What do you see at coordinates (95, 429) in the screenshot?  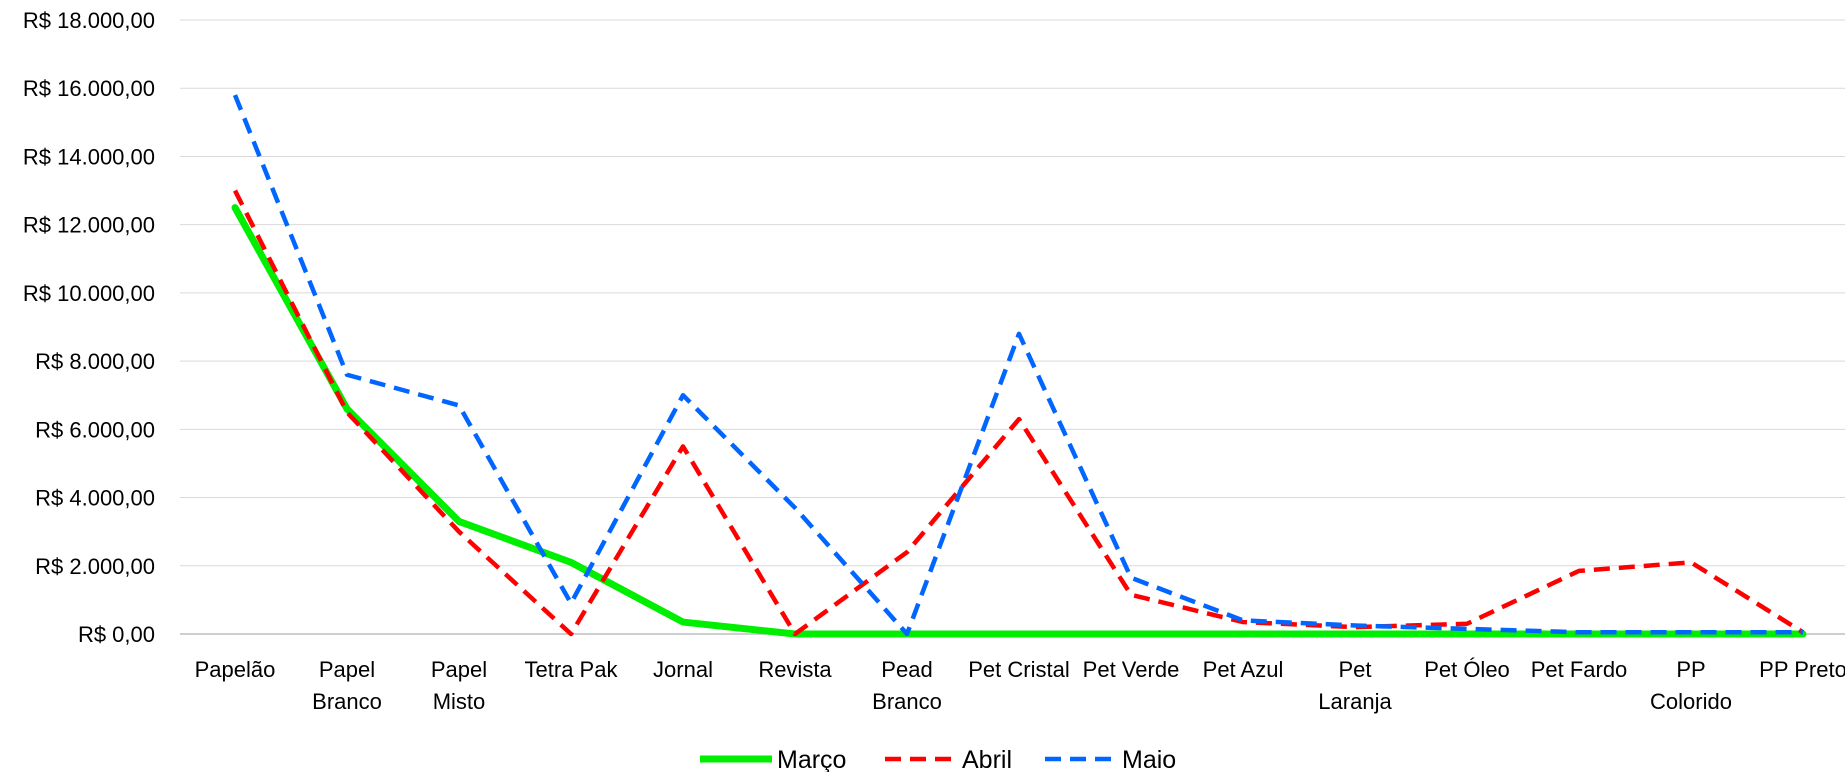 I see `y-tick-label: R$ 6.000,00` at bounding box center [95, 429].